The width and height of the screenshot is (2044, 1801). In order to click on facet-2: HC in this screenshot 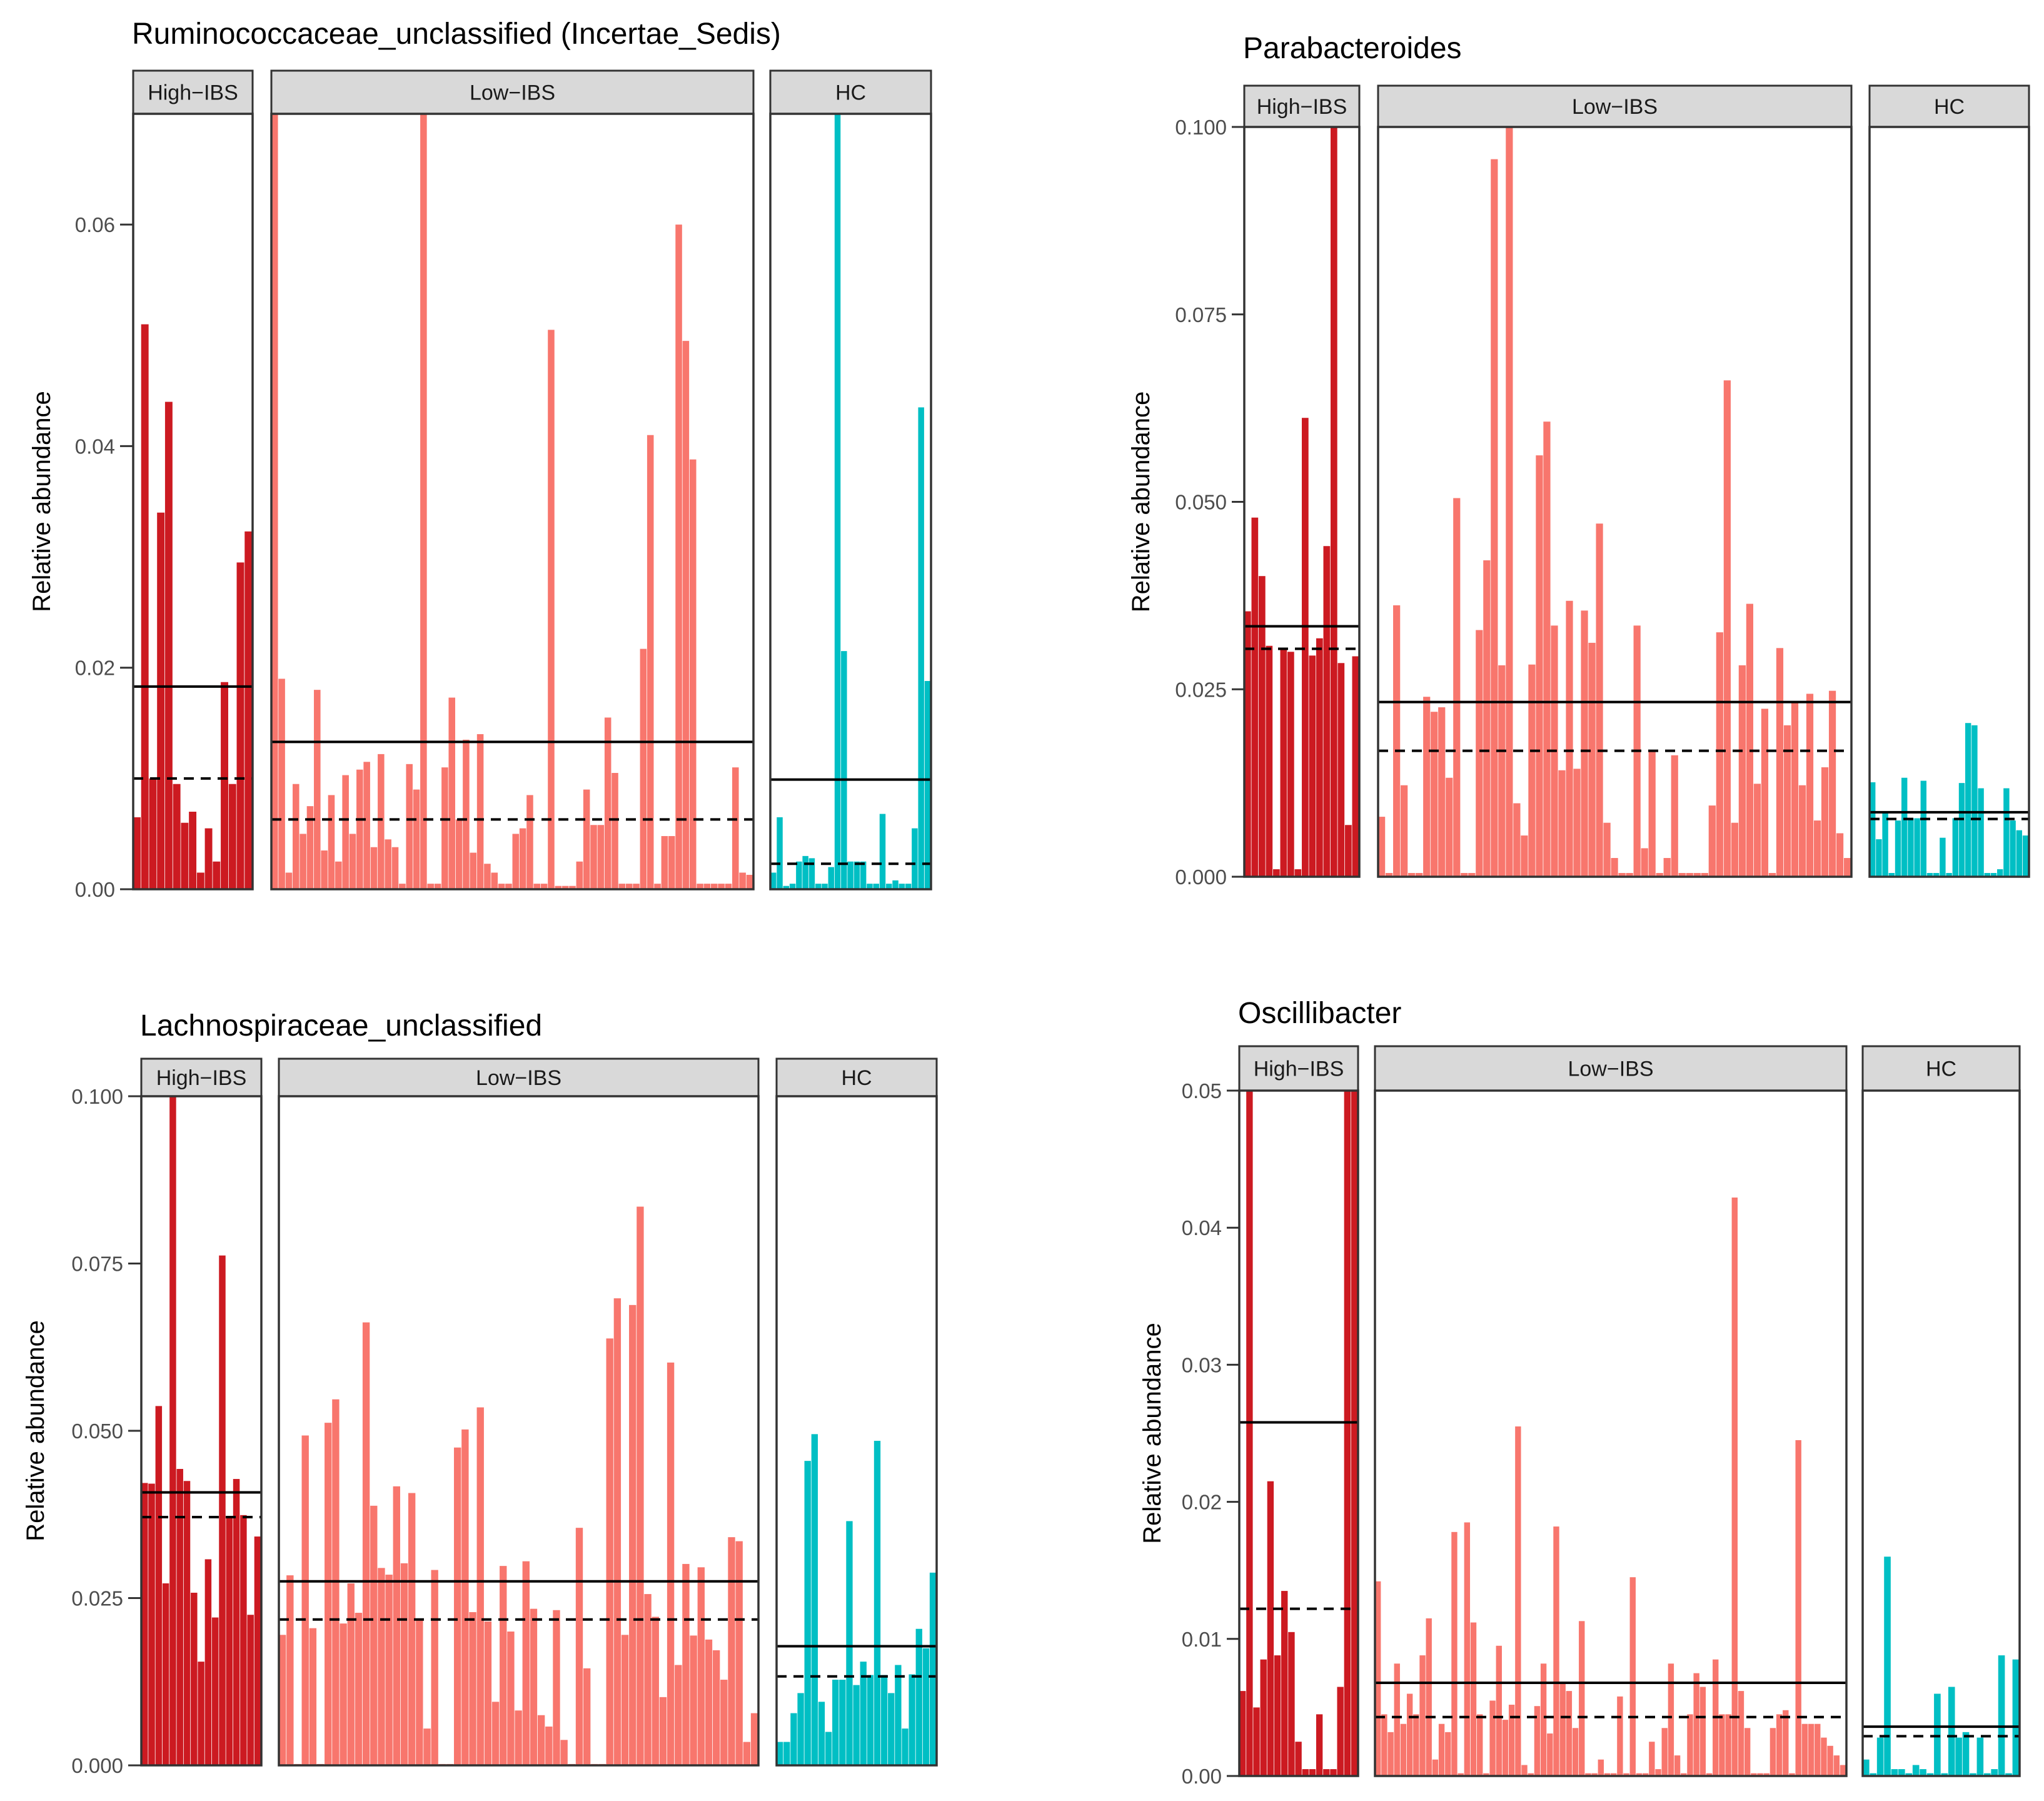, I will do `click(856, 1412)`.